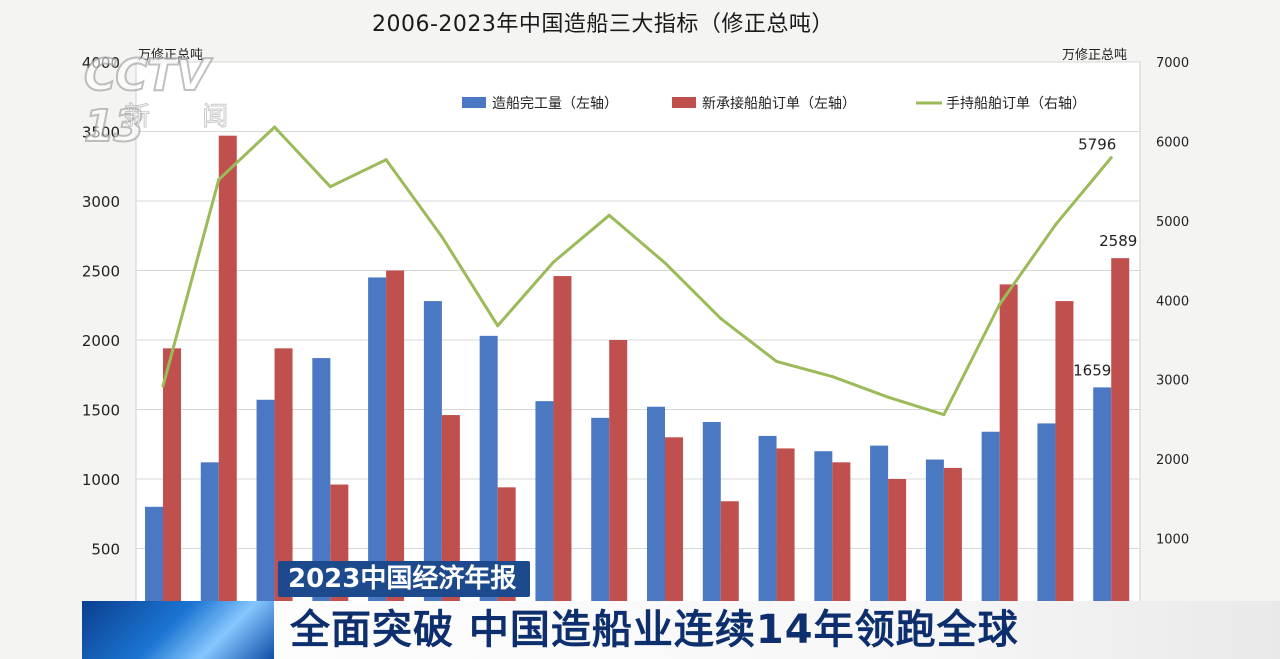 The width and height of the screenshot is (1280, 659). What do you see at coordinates (377, 447) in the screenshot?
I see `completion-bar-2010` at bounding box center [377, 447].